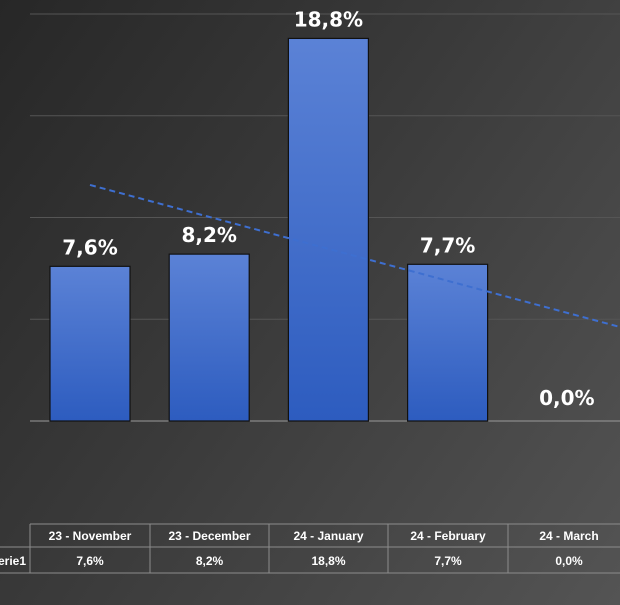 Image resolution: width=620 pixels, height=605 pixels. What do you see at coordinates (90, 561) in the screenshot?
I see `table-value: 7,6%` at bounding box center [90, 561].